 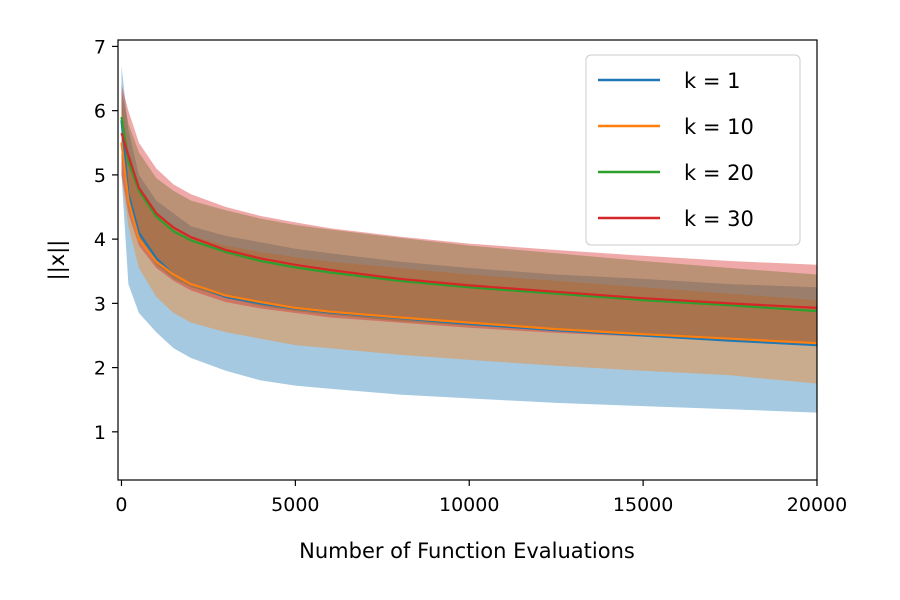 What do you see at coordinates (121, 505) in the screenshot?
I see `x-tick-label: 0` at bounding box center [121, 505].